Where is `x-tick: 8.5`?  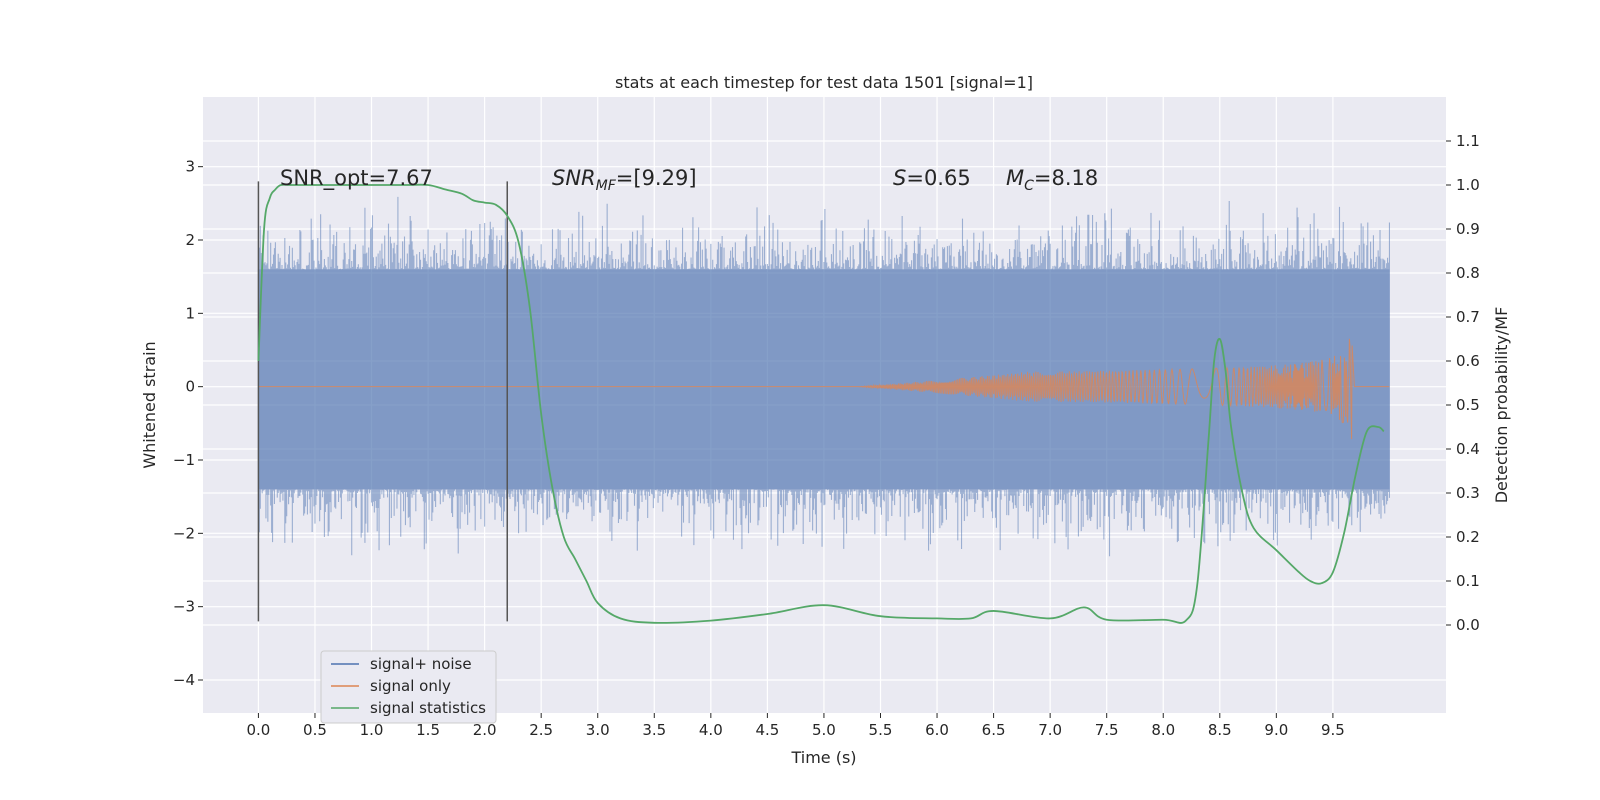
x-tick: 8.5 is located at coordinates (1220, 730).